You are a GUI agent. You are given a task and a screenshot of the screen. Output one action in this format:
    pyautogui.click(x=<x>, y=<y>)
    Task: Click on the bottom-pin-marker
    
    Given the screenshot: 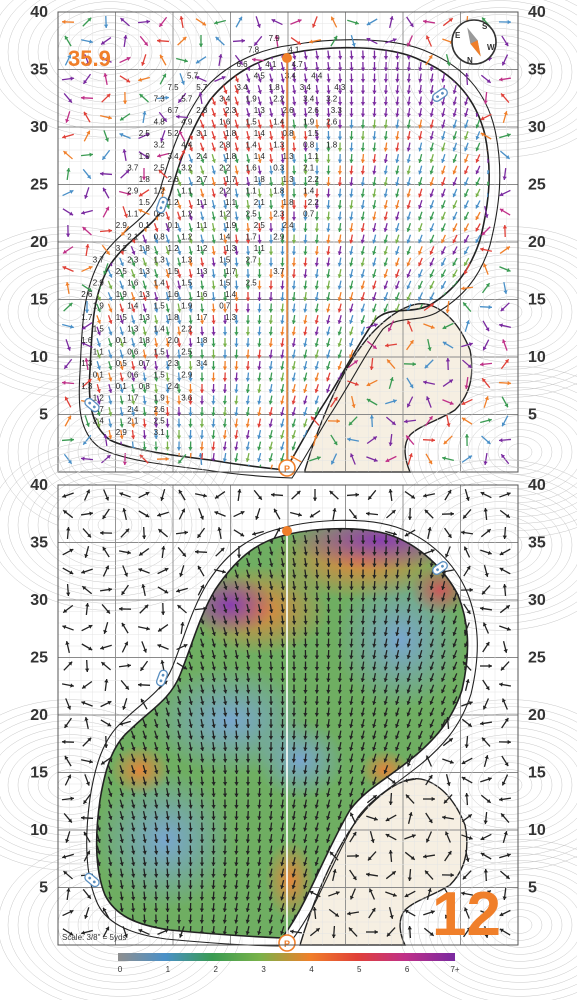 What is the action you would take?
    pyautogui.click(x=287, y=531)
    